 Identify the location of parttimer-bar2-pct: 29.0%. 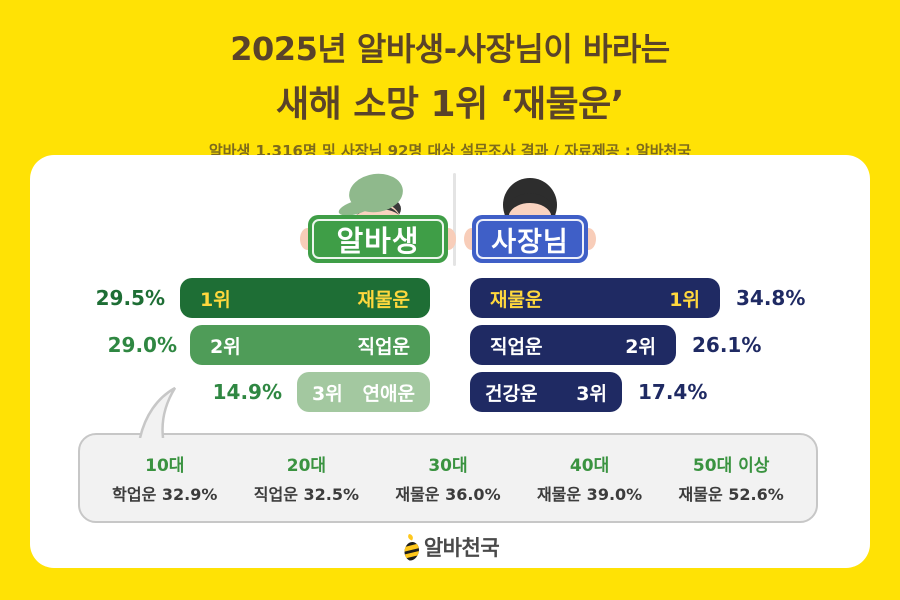
(142, 345).